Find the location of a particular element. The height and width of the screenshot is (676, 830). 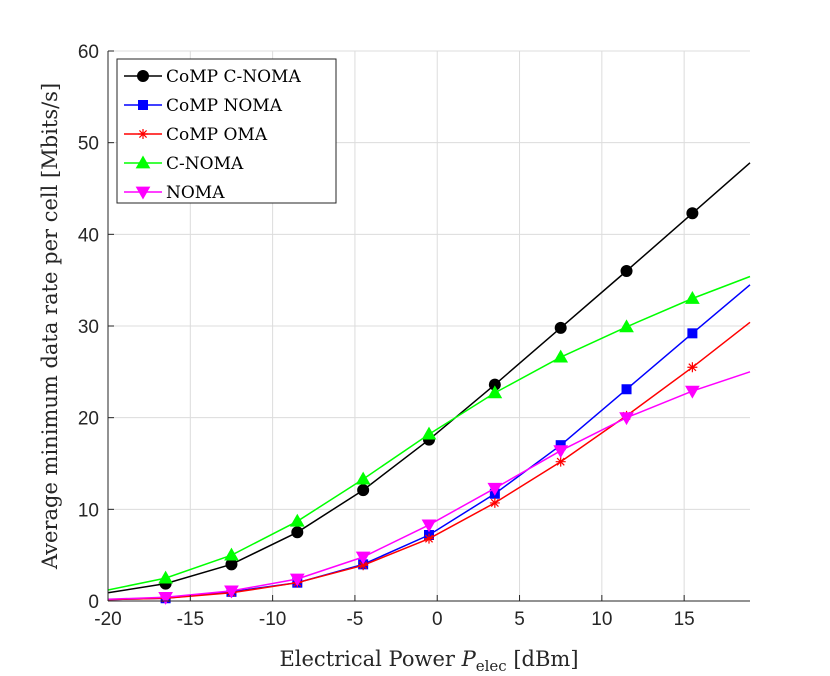

legend-entry: CoMP OMA is located at coordinates (196, 135).